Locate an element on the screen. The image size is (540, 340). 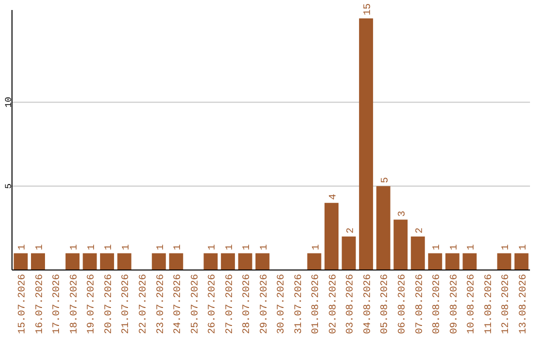
x-tick-label: 17.07.2026 is located at coordinates (58, 304).